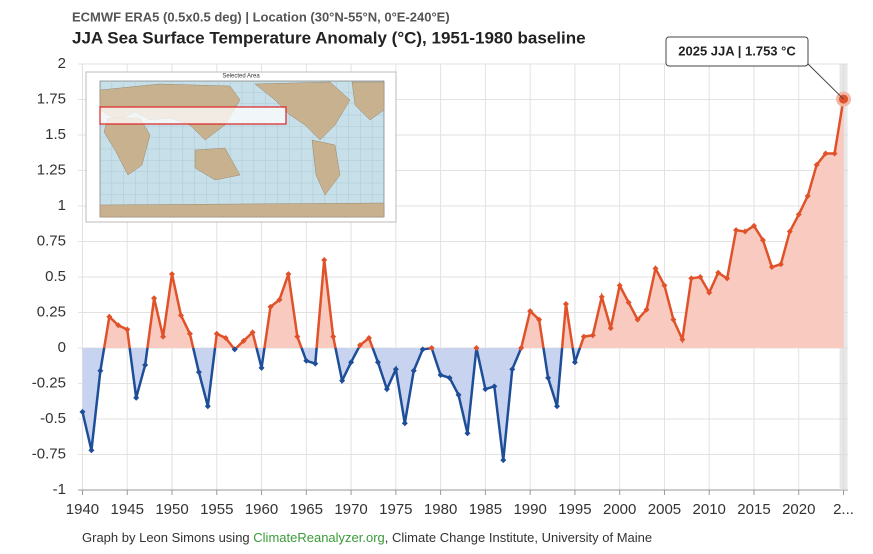 The image size is (873, 554). I want to click on x-tick-label: 1975, so click(395, 509).